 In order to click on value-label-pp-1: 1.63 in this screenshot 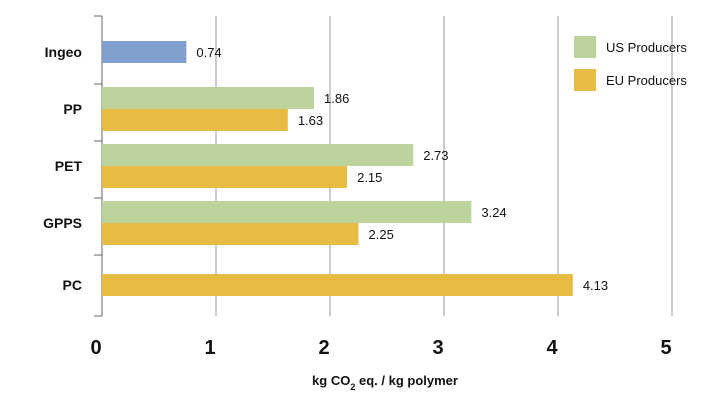, I will do `click(310, 120)`.